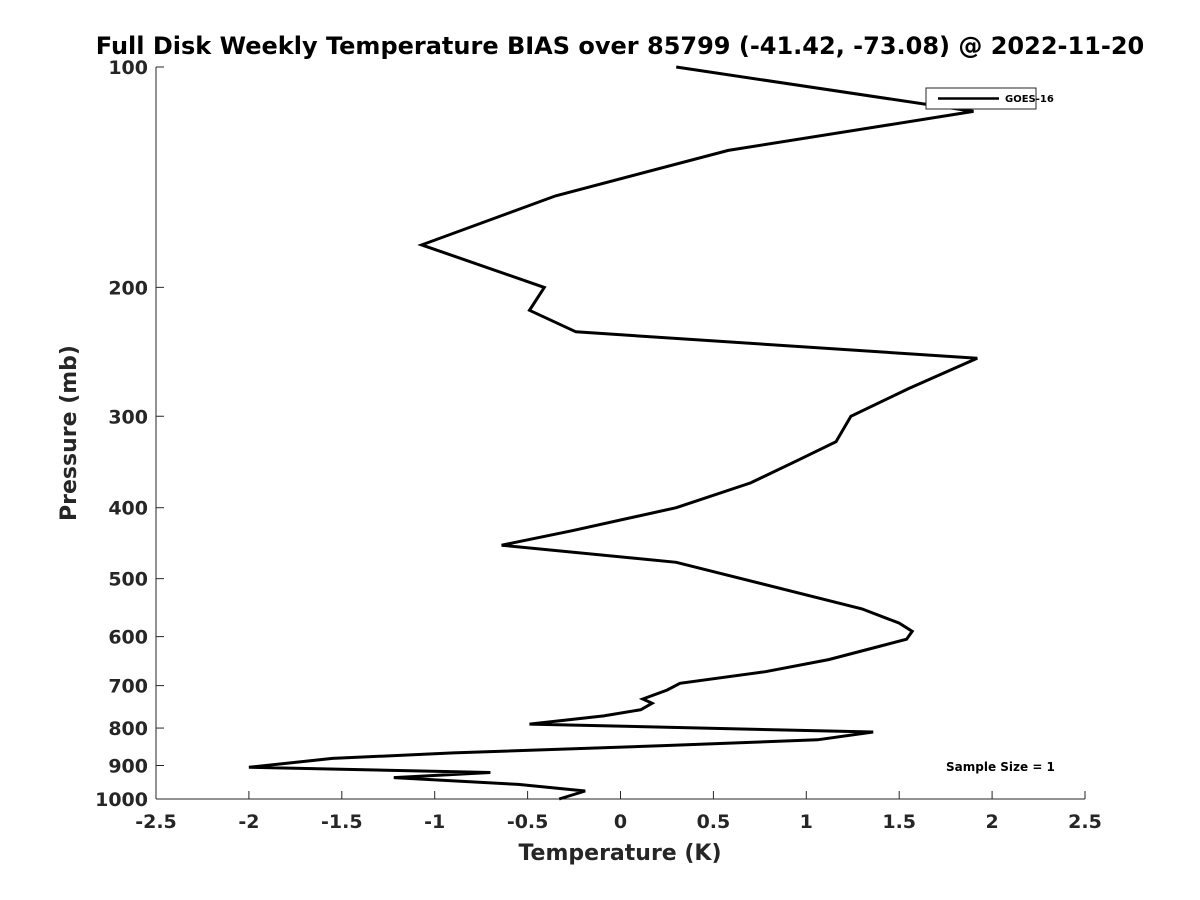 Image resolution: width=1200 pixels, height=900 pixels. I want to click on y-tick-label: 700, so click(128, 687).